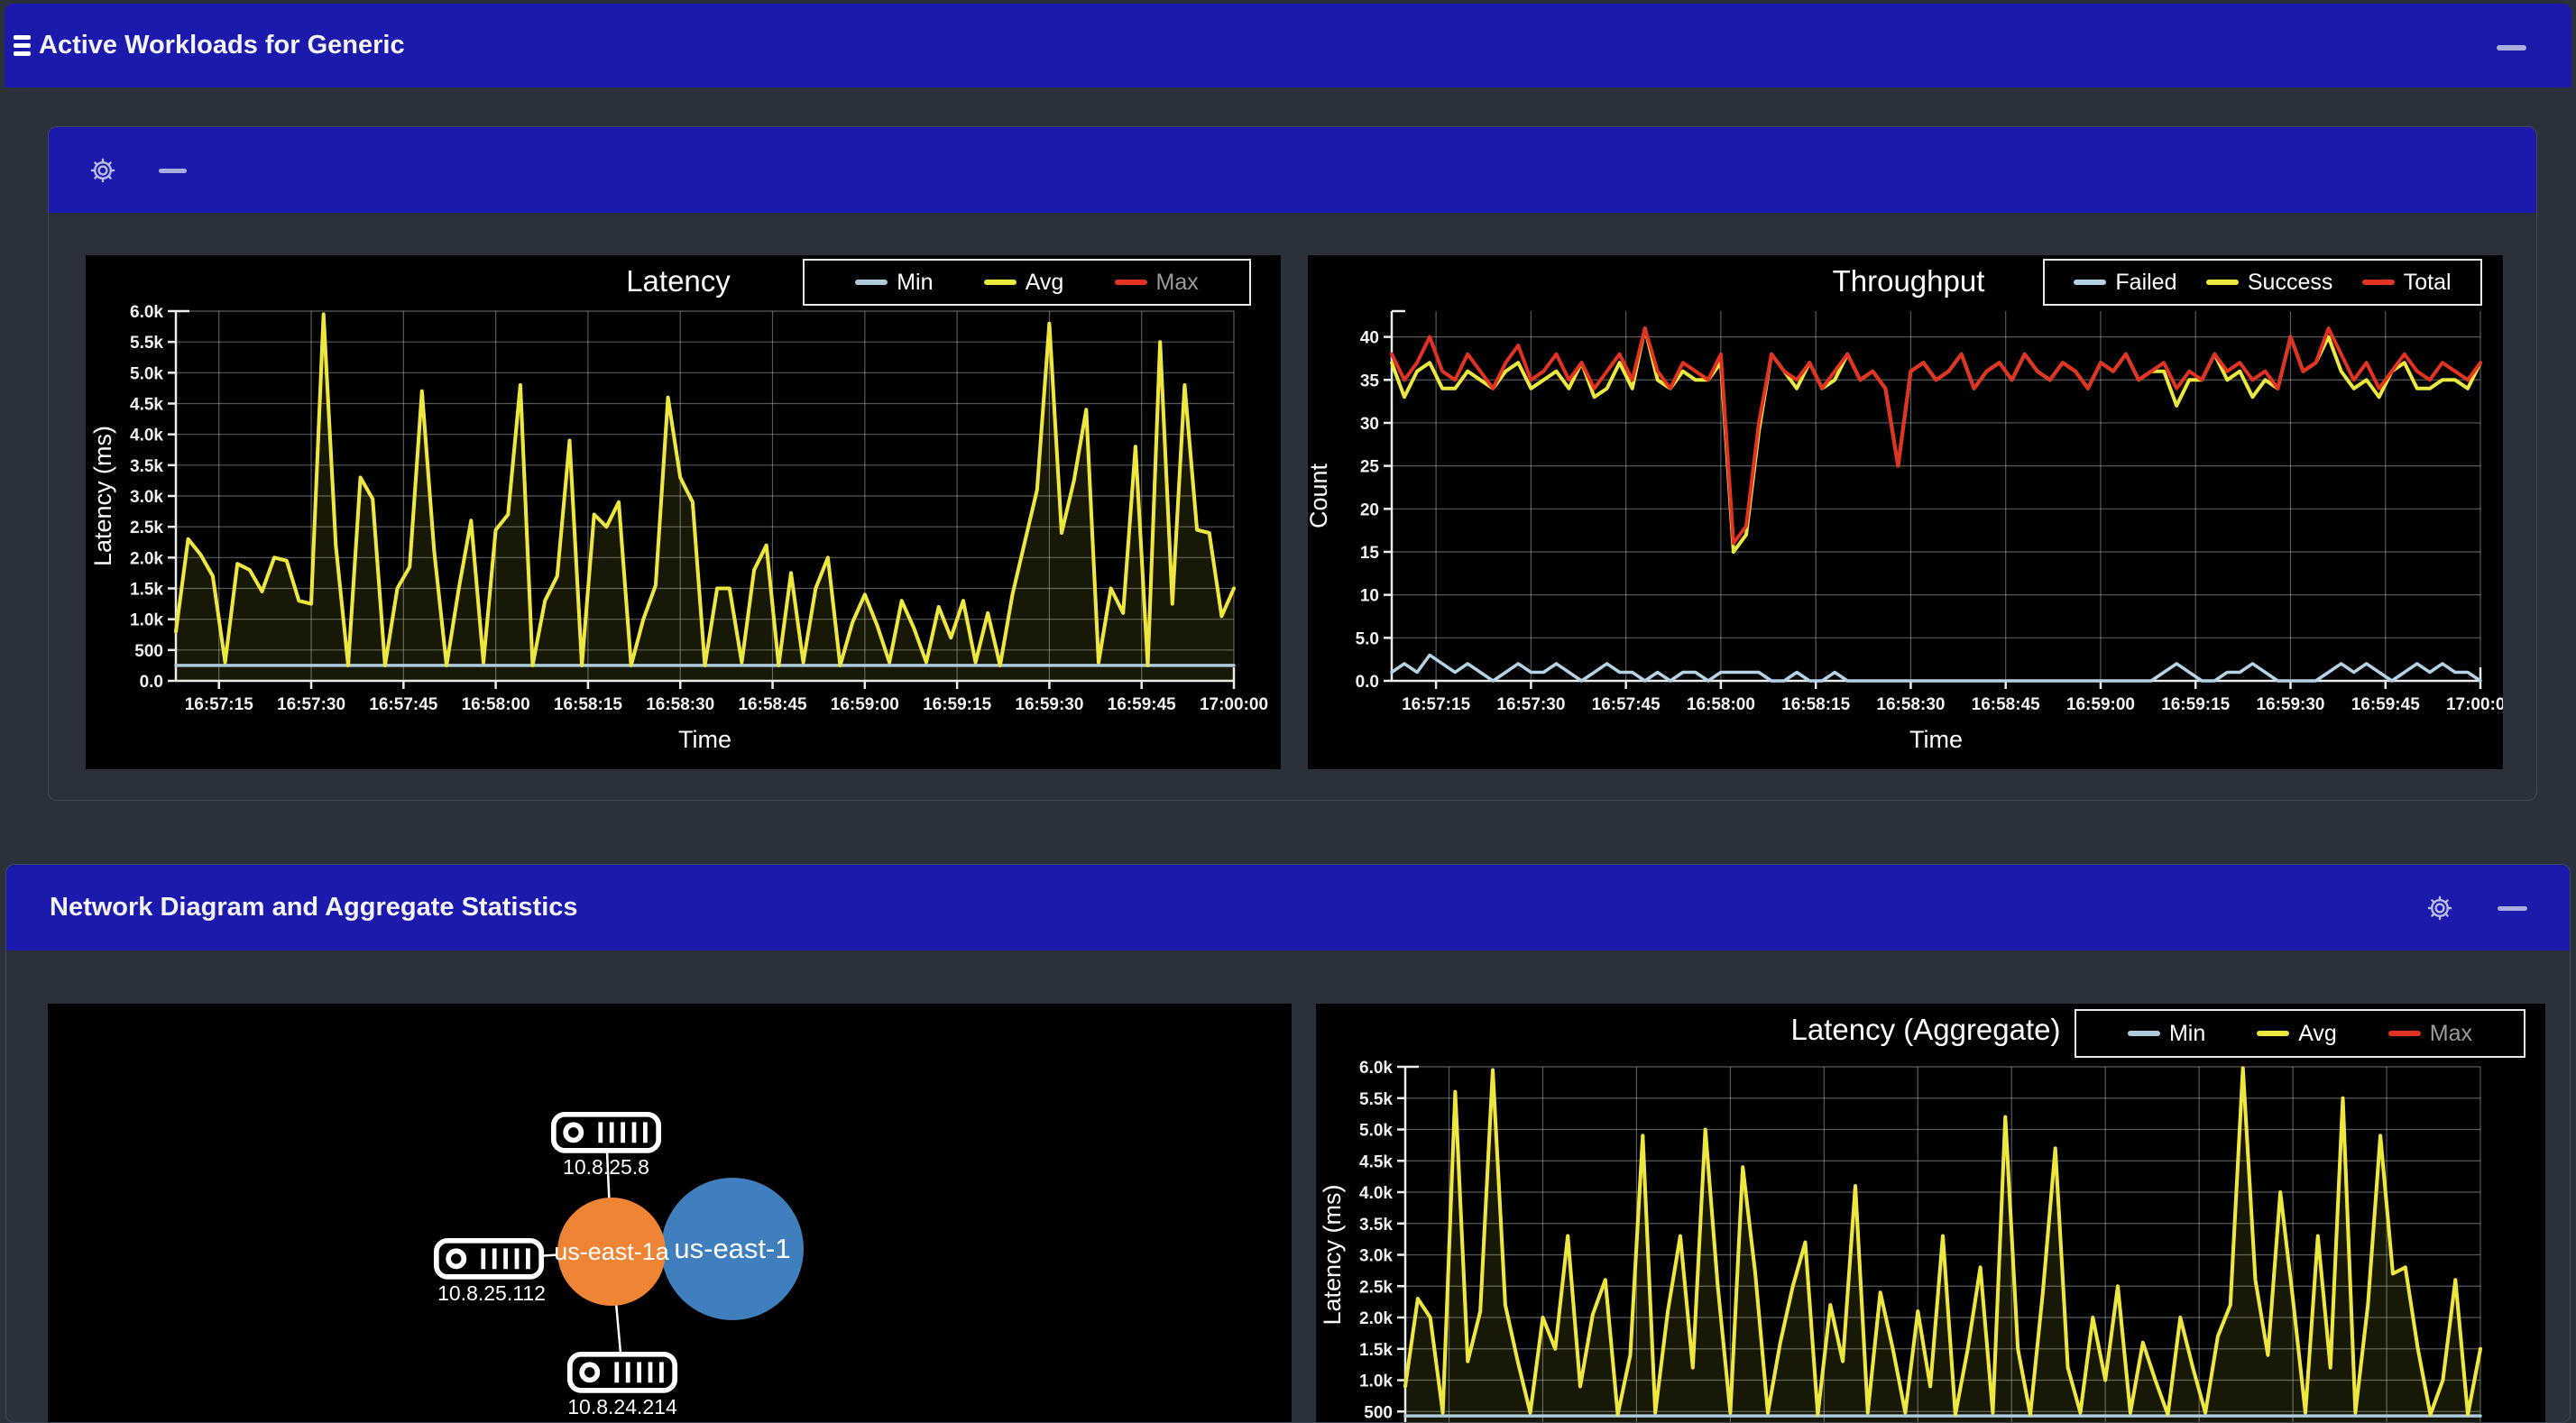 The height and width of the screenshot is (1423, 2576). What do you see at coordinates (22, 46) in the screenshot?
I see `hamburger-menu-icon` at bounding box center [22, 46].